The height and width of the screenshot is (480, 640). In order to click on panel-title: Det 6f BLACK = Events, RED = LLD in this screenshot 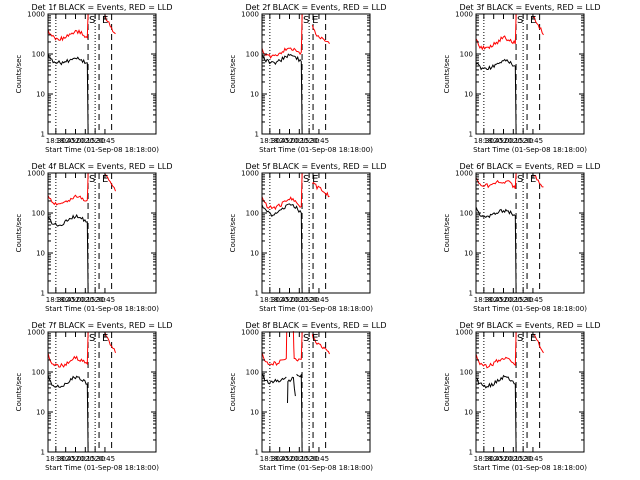, I will do `click(529, 166)`.